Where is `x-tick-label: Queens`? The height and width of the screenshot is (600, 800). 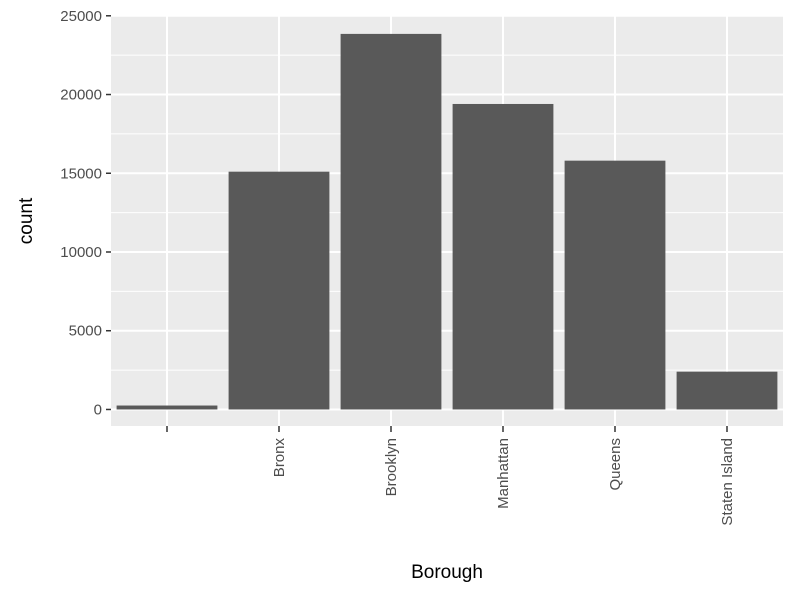 x-tick-label: Queens is located at coordinates (615, 464).